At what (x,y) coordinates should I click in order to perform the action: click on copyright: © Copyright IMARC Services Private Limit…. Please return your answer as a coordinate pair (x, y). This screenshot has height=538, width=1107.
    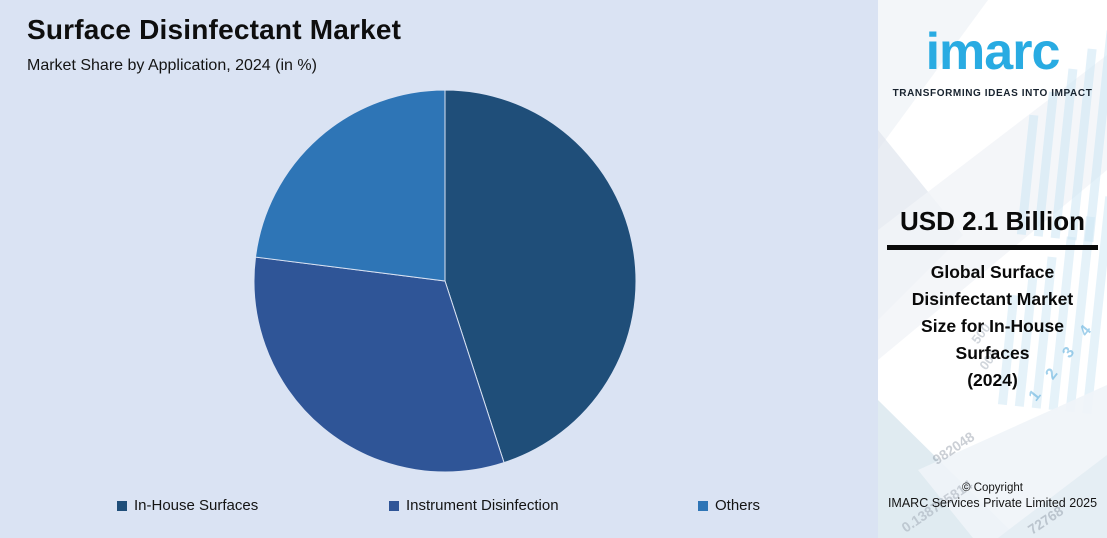
    Looking at the image, I should click on (992, 496).